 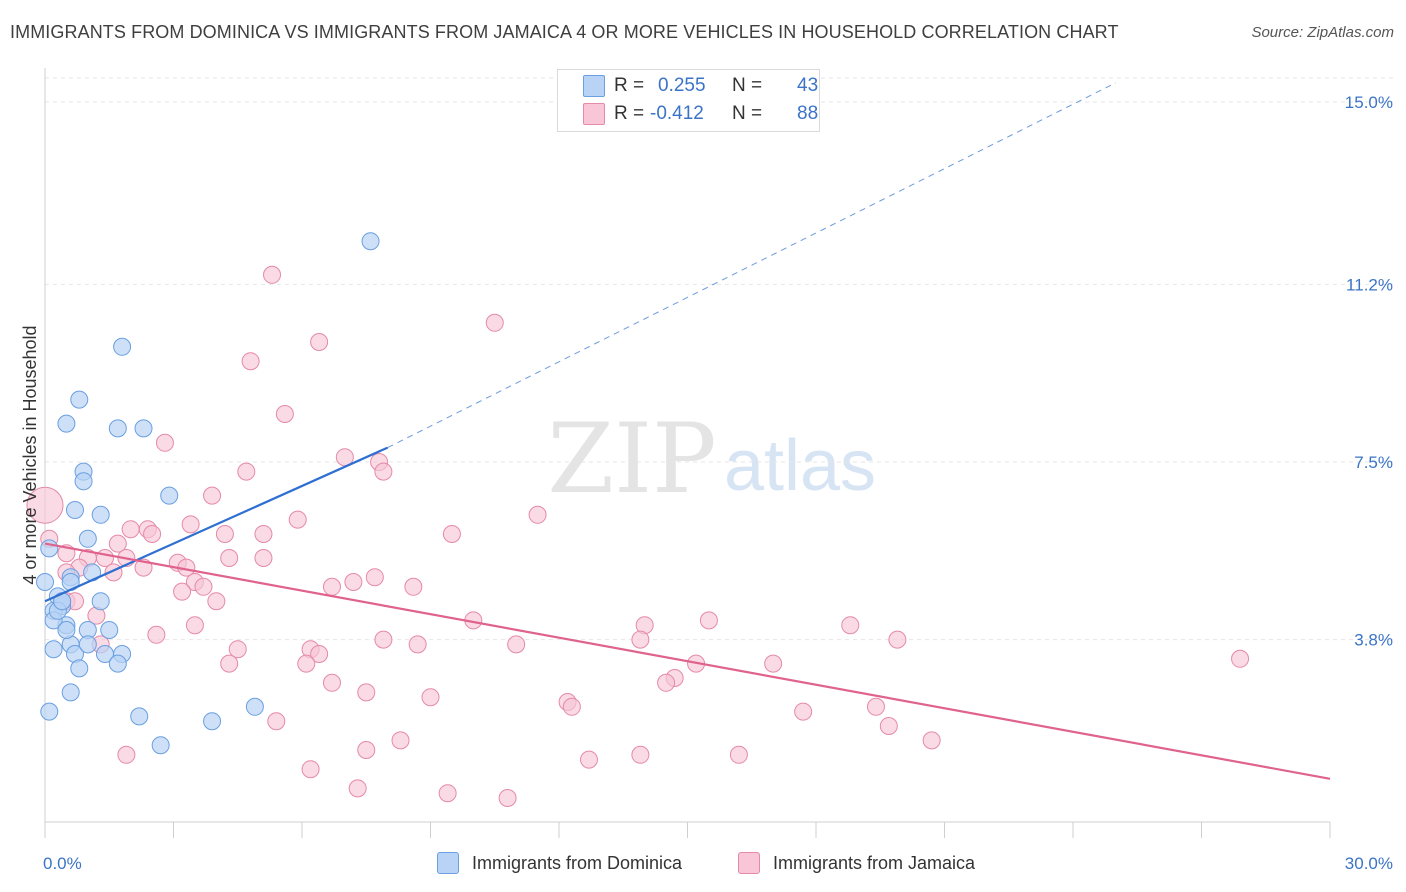 I want to click on legend-item-dominica: Immigrants from Dominica, so click(x=559, y=863).